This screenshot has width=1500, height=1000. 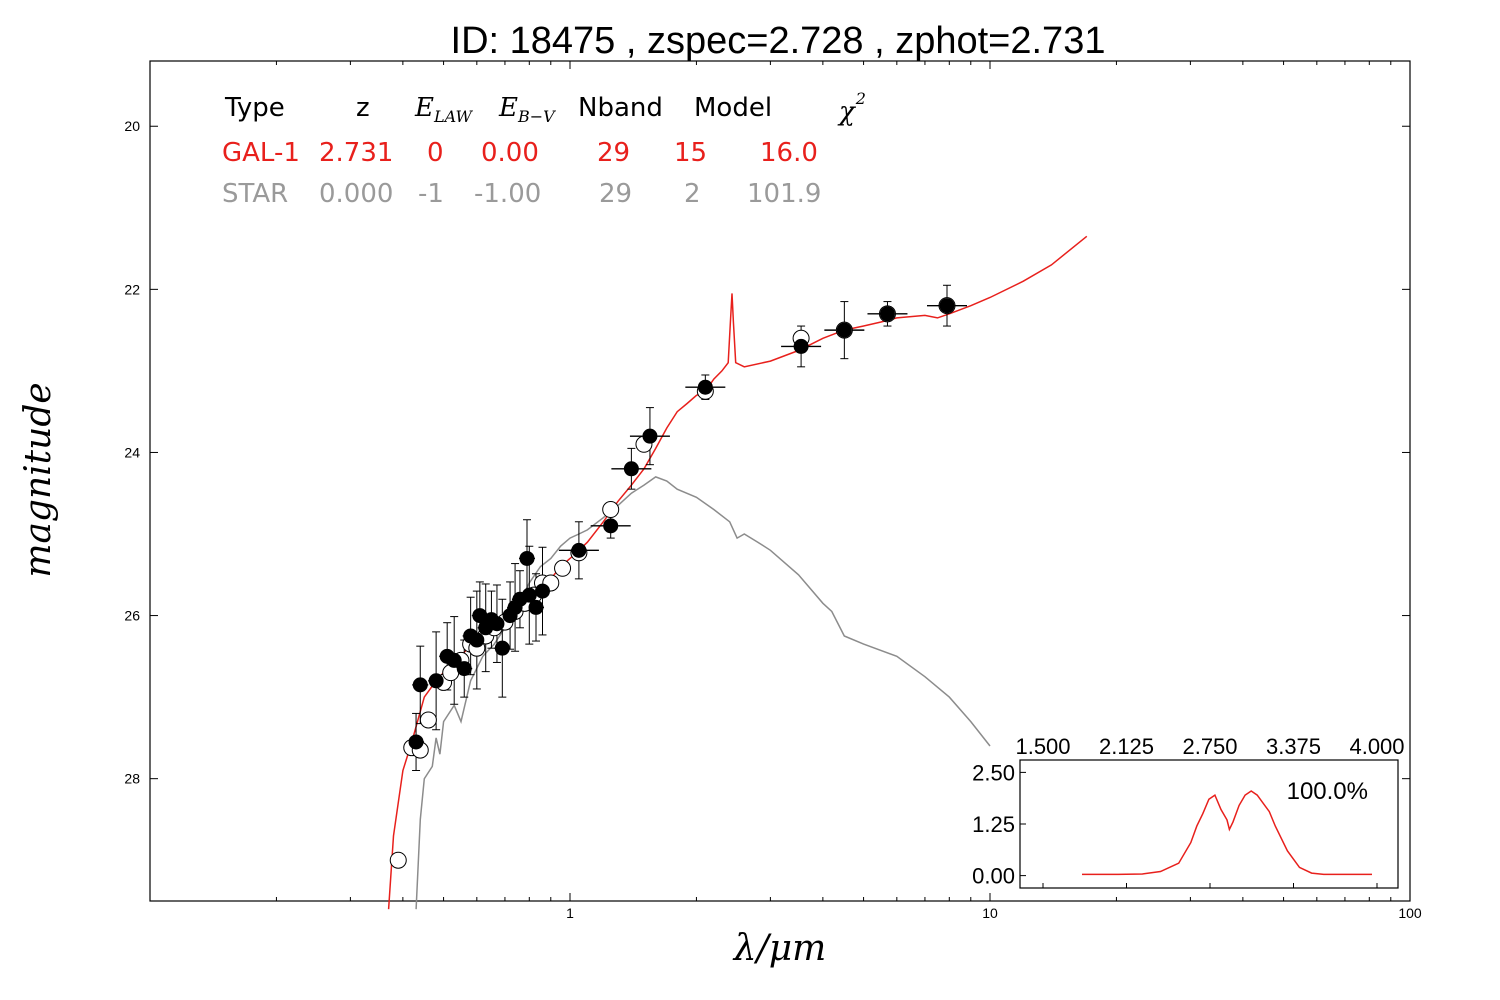 I want to click on y-tick-labels: 20 22 24 26 28, so click(x=132, y=452).